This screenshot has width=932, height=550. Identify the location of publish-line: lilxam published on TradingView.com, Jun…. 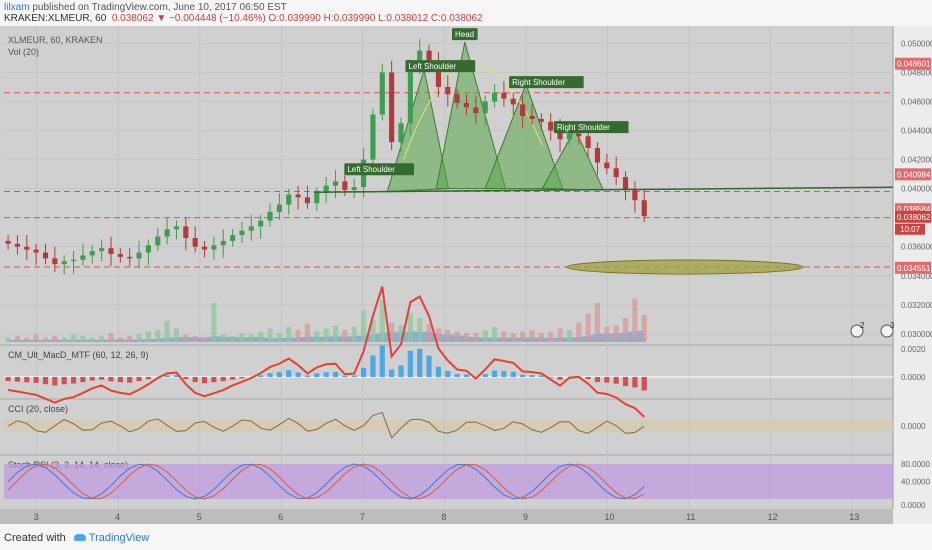
(145, 7).